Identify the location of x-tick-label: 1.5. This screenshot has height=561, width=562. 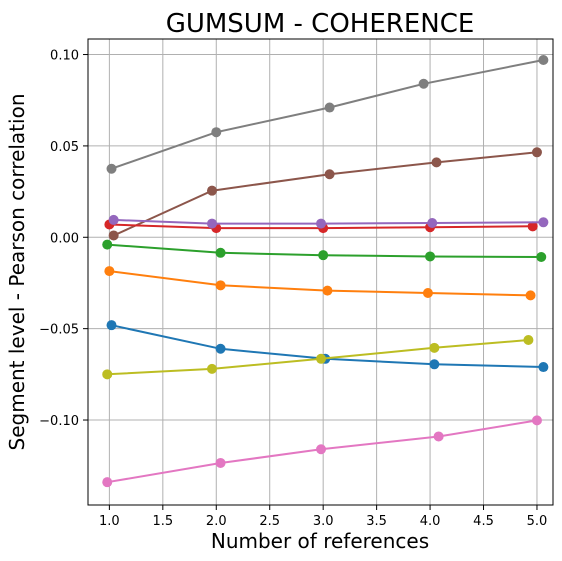
(162, 521).